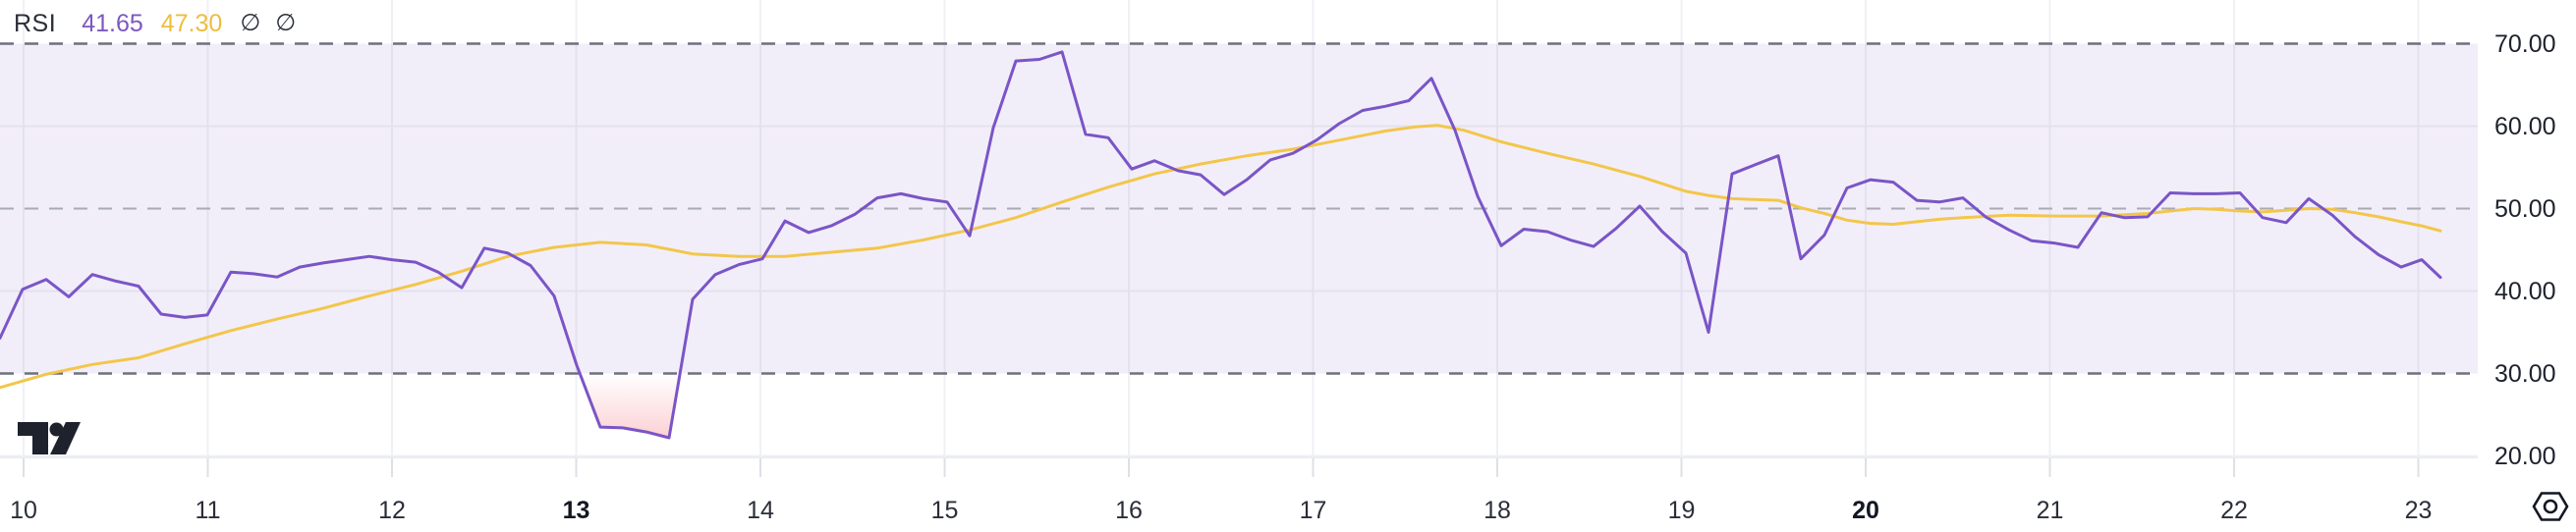 The width and height of the screenshot is (2576, 532). I want to click on price-axis-label: 70.00, so click(2525, 44).